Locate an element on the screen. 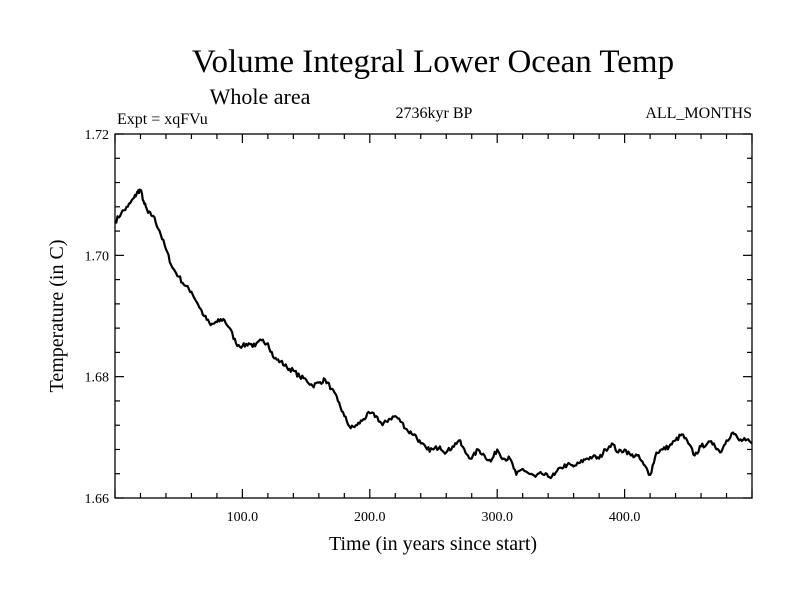 This screenshot has width=800, height=600. x-tick-label: 400.0 is located at coordinates (625, 517).